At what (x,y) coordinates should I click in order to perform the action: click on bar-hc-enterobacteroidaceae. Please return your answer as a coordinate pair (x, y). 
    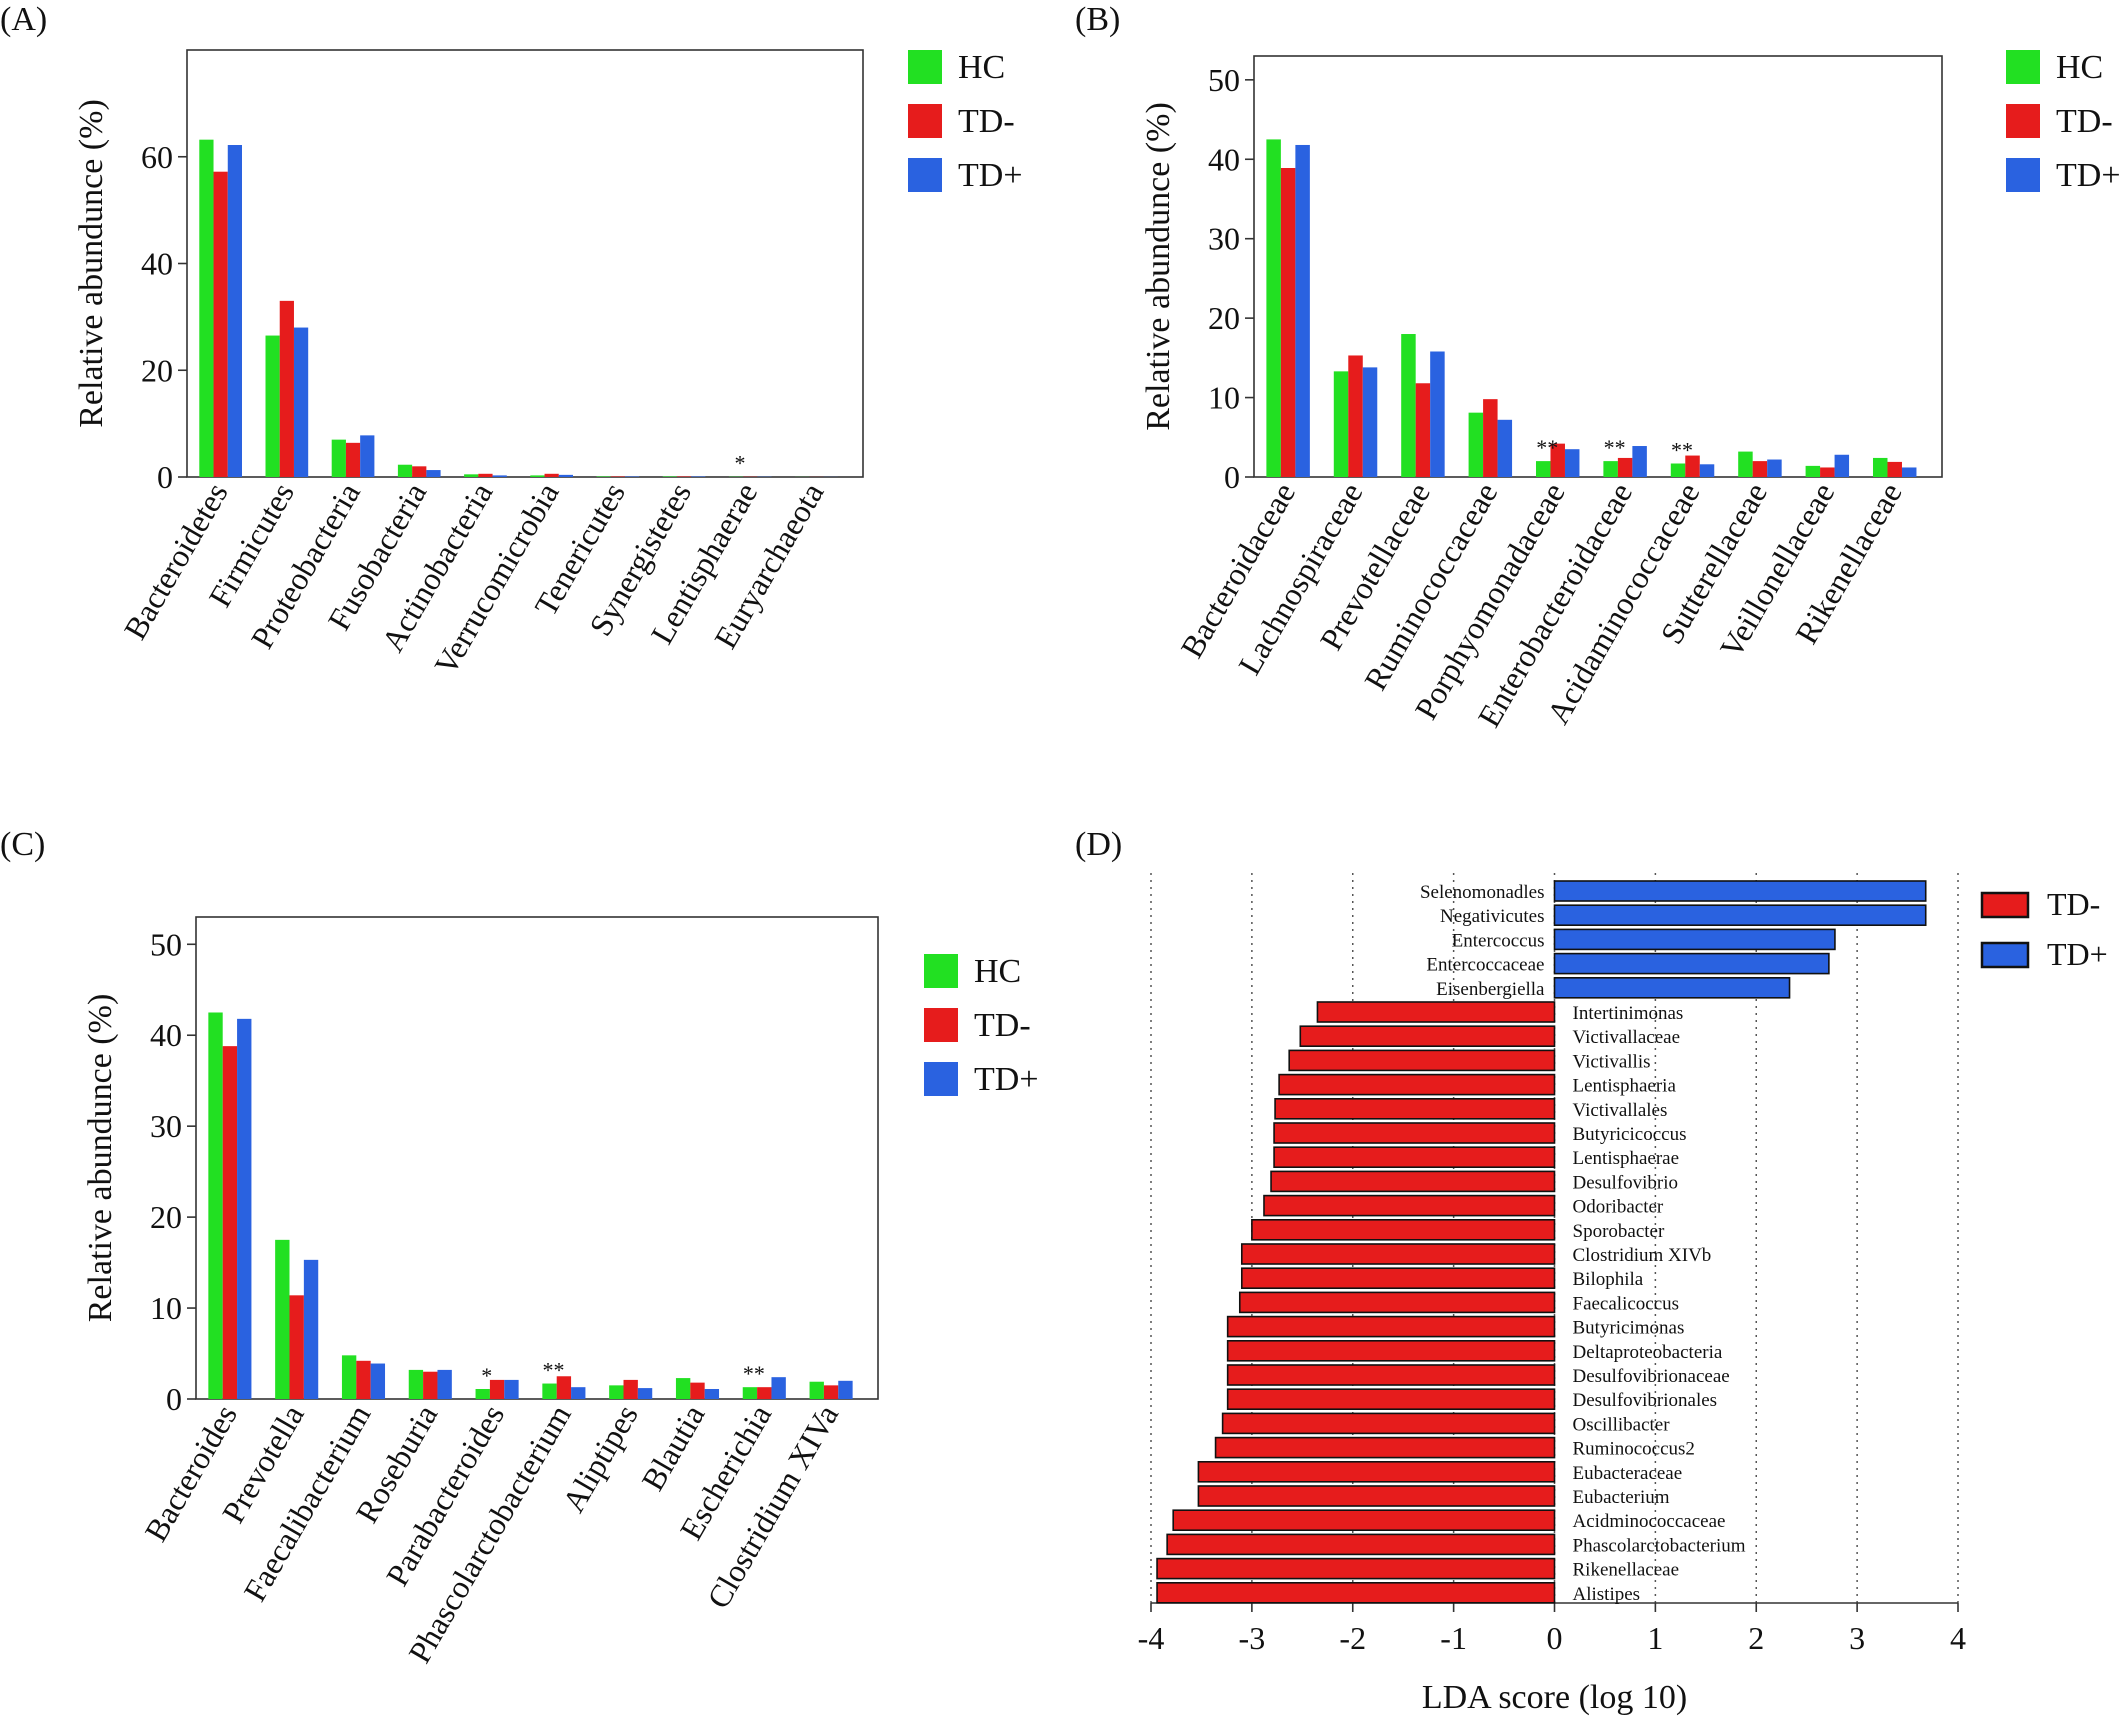
    Looking at the image, I should click on (1610, 469).